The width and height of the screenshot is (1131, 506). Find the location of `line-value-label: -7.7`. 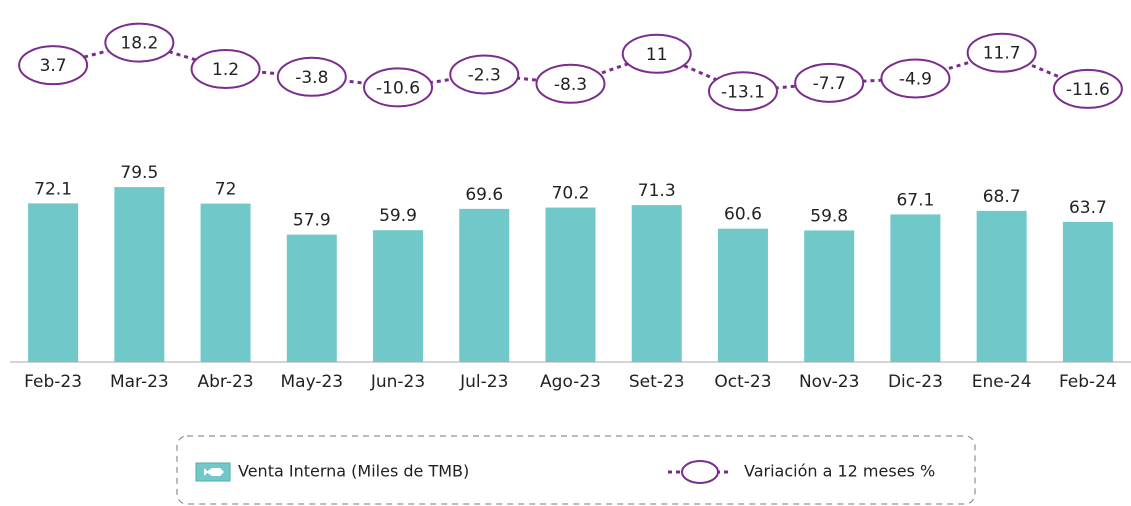

line-value-label: -7.7 is located at coordinates (829, 84).